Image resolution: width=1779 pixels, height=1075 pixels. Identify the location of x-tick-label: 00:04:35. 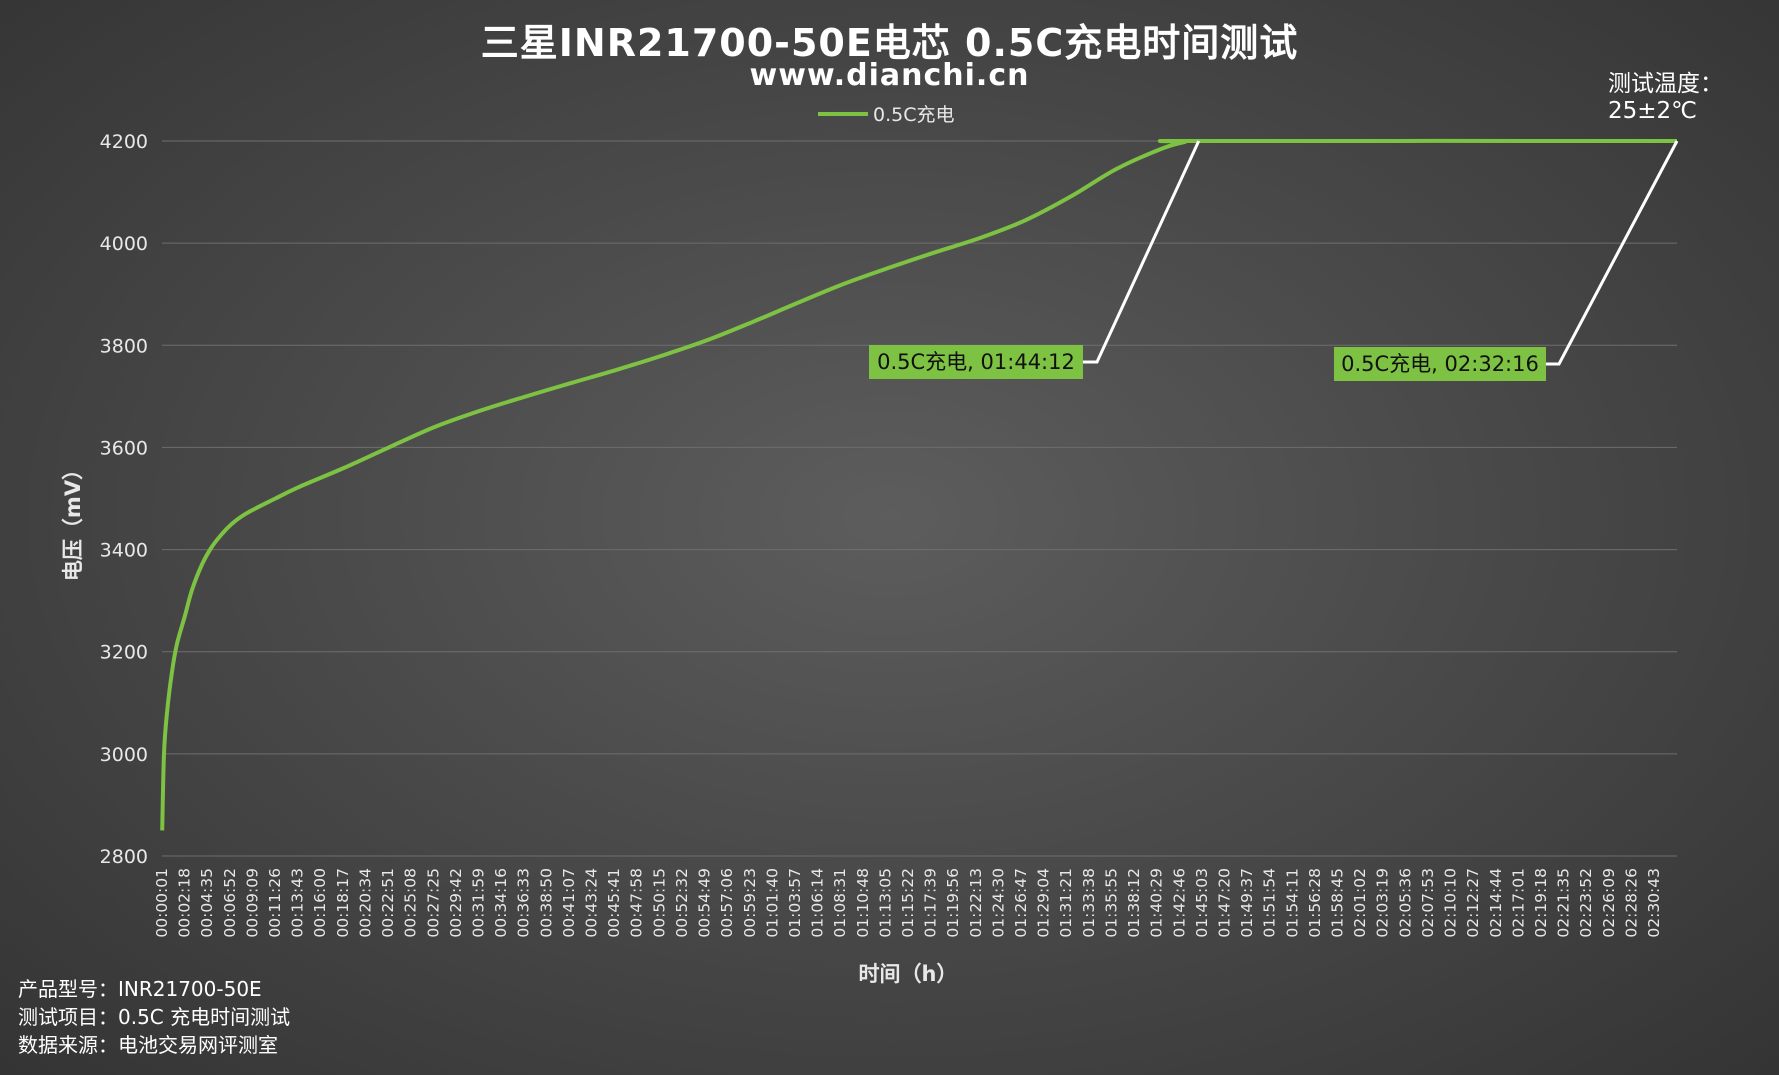
(207, 903).